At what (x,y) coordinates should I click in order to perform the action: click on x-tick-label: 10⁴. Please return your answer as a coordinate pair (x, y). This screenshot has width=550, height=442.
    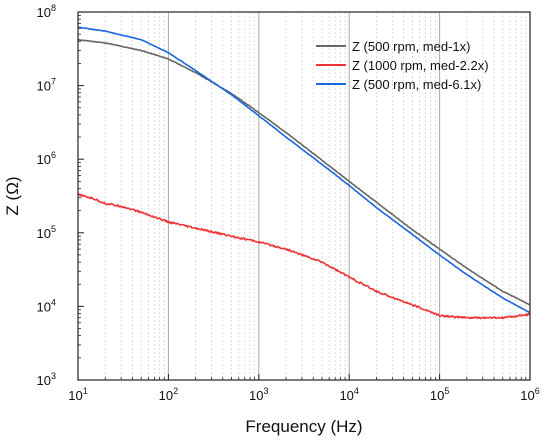
    Looking at the image, I should click on (348, 394).